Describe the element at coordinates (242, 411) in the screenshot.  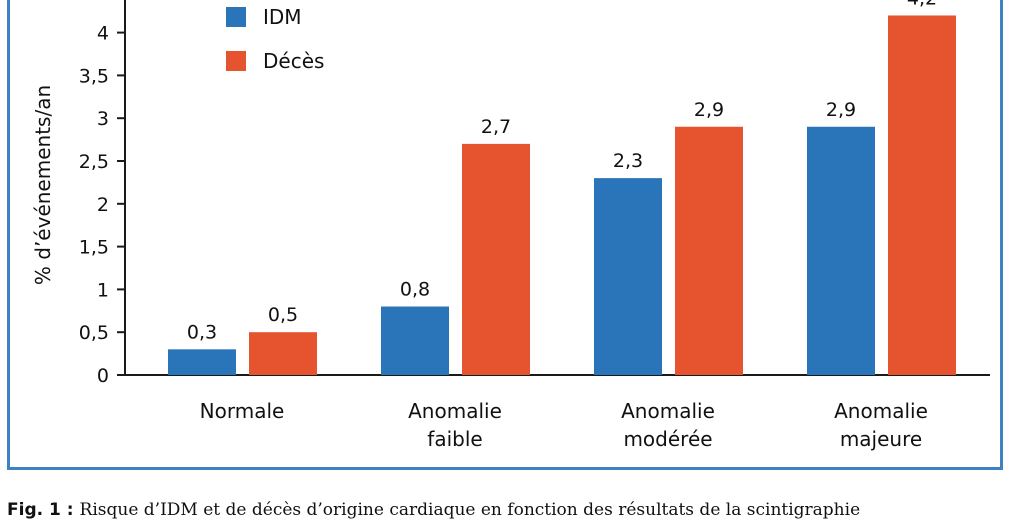
I see `category-label: Normale` at that location.